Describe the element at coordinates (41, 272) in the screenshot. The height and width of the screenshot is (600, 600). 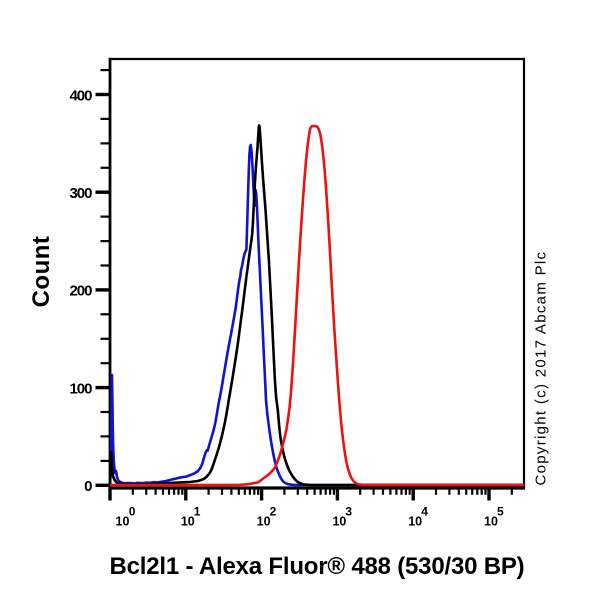
I see `svg-text: Count` at that location.